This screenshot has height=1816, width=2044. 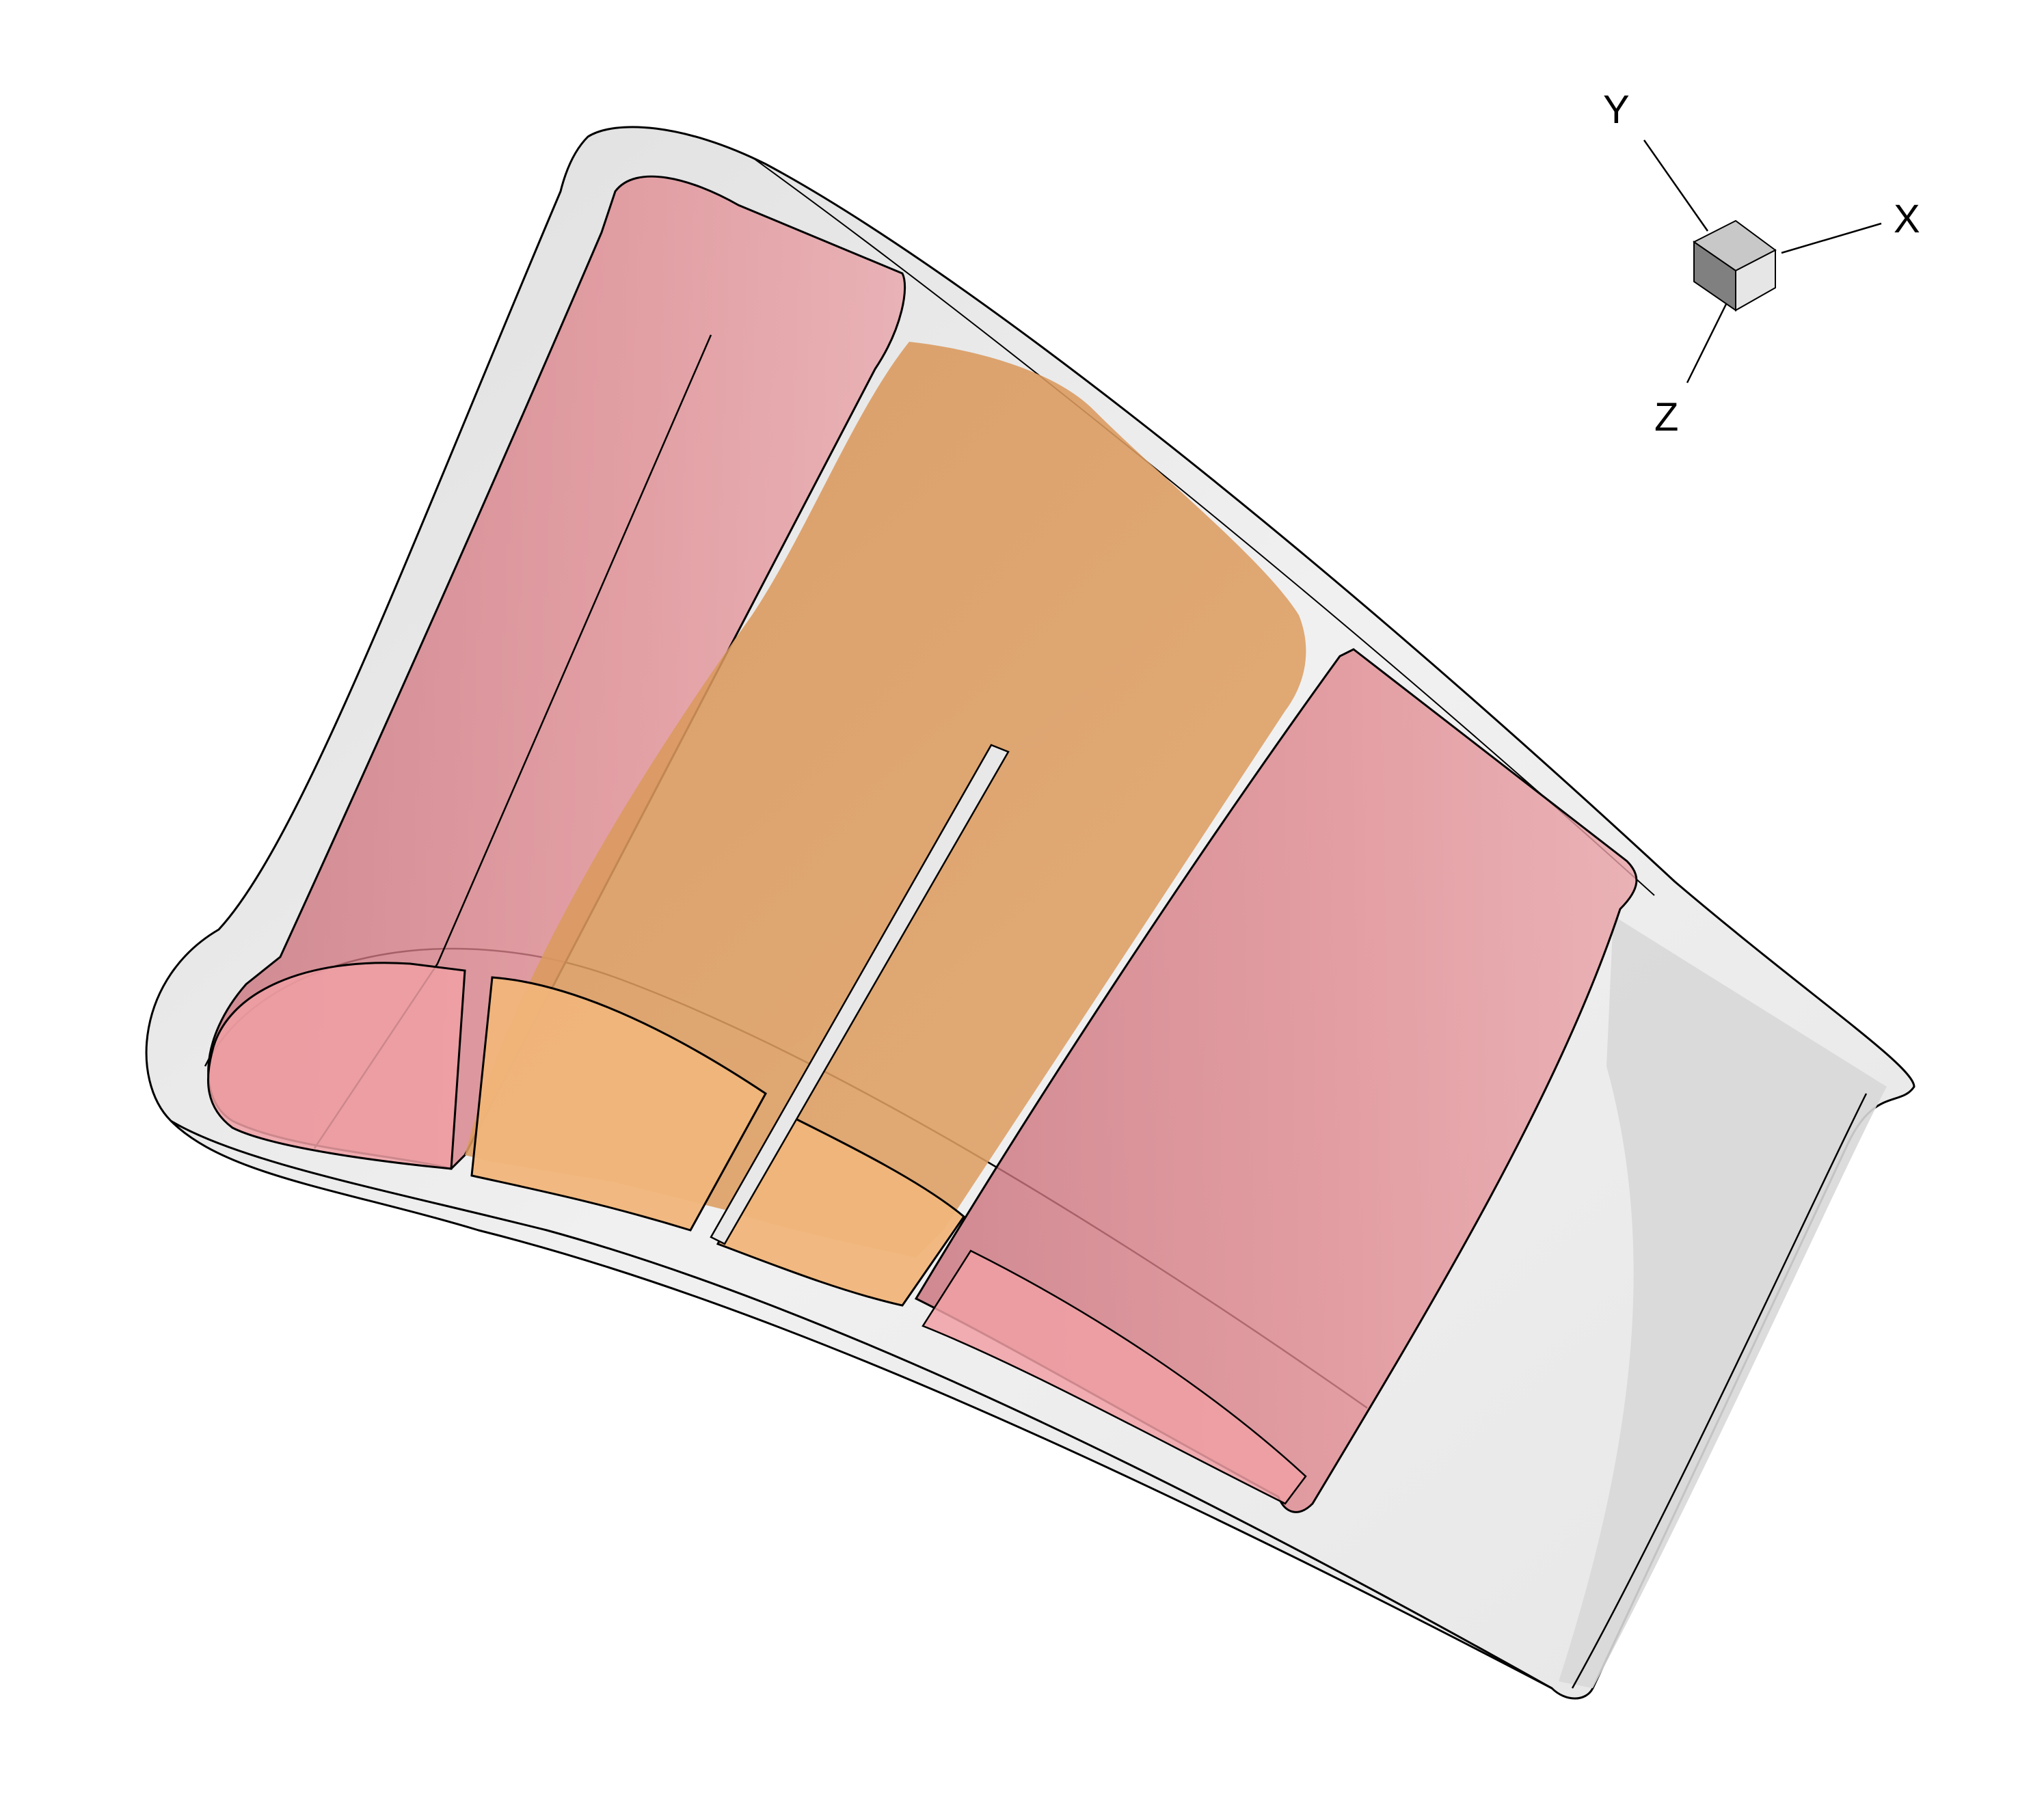 What do you see at coordinates (841, 1210) in the screenshot?
I see `mid-cavity-base-right` at bounding box center [841, 1210].